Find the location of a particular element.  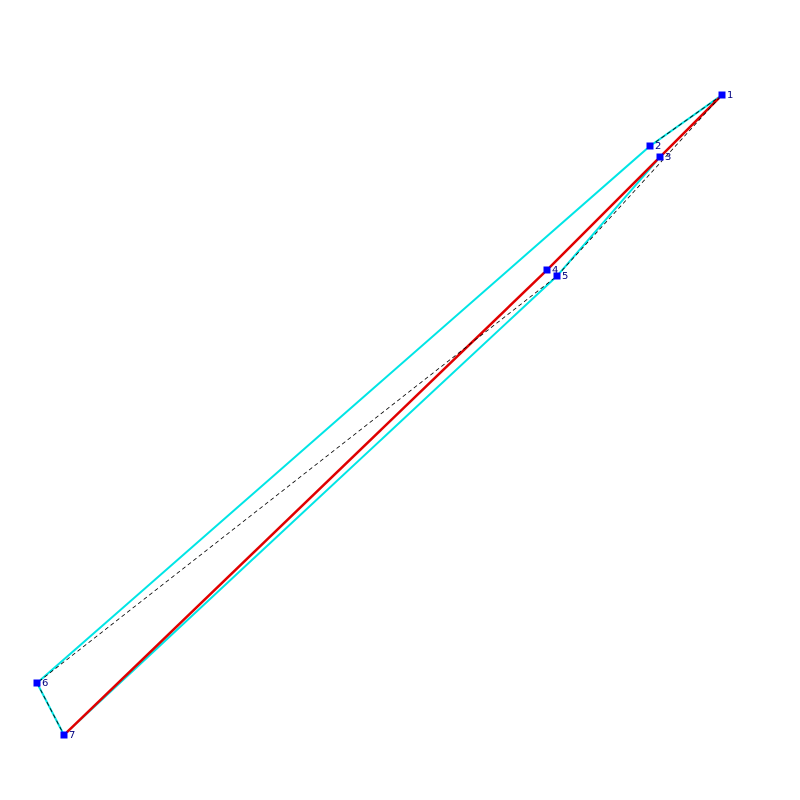

node-label: 1 is located at coordinates (730, 95).